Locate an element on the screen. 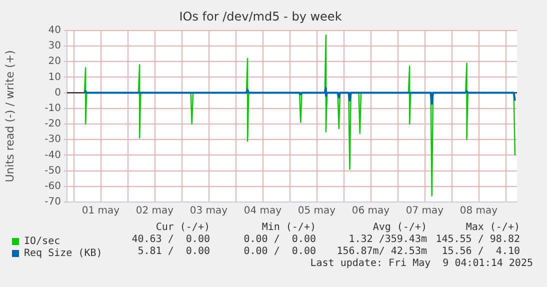 Image resolution: width=547 pixels, height=287 pixels. legend-label: Req Size (KB) is located at coordinates (63, 253).